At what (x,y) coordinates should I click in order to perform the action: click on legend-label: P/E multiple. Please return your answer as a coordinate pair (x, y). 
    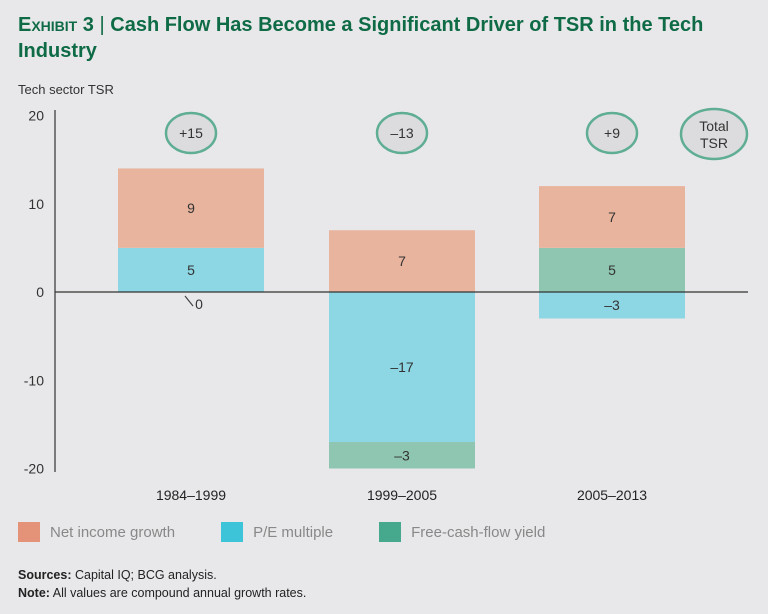
    Looking at the image, I should click on (293, 532).